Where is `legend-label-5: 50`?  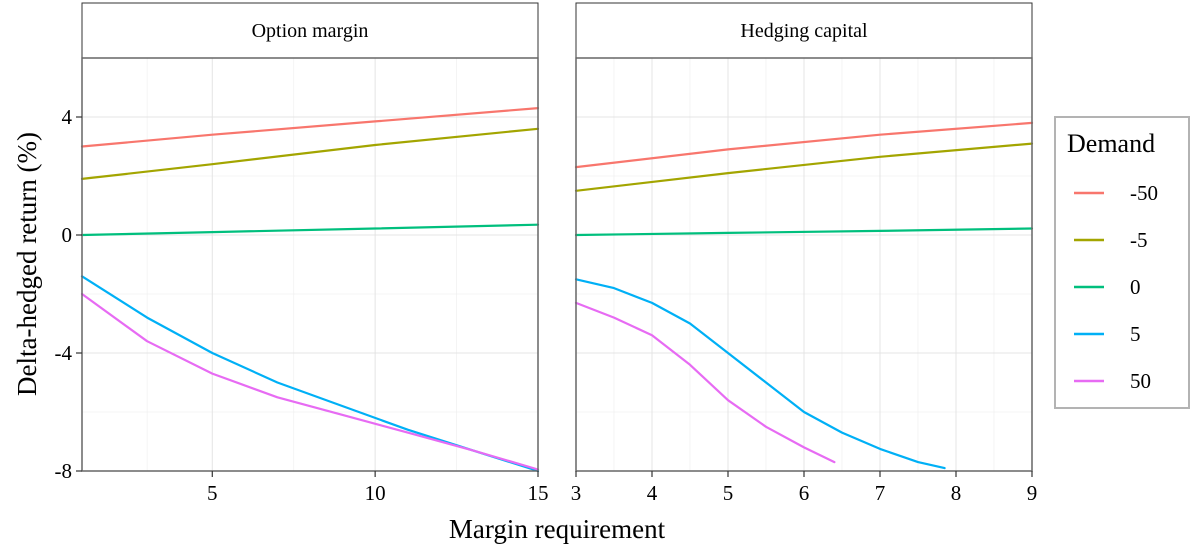 legend-label-5: 50 is located at coordinates (1140, 381).